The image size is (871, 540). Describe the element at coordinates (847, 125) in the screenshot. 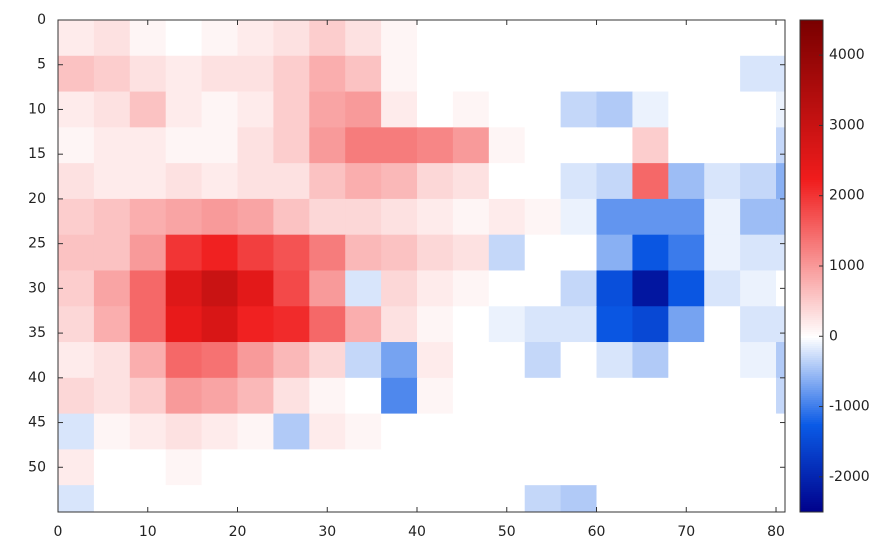

I see `colorbar-tick-label: 3000` at that location.